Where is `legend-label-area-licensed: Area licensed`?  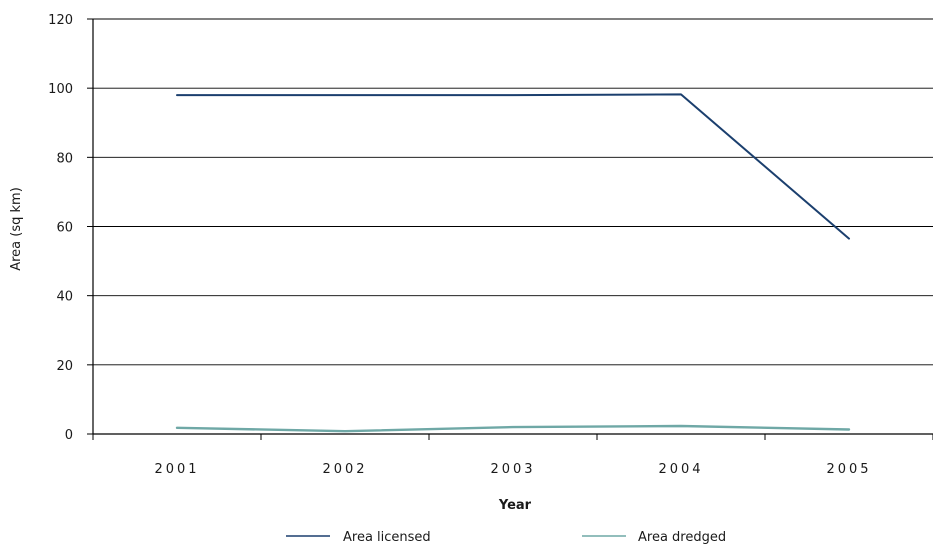 legend-label-area-licensed: Area licensed is located at coordinates (387, 537).